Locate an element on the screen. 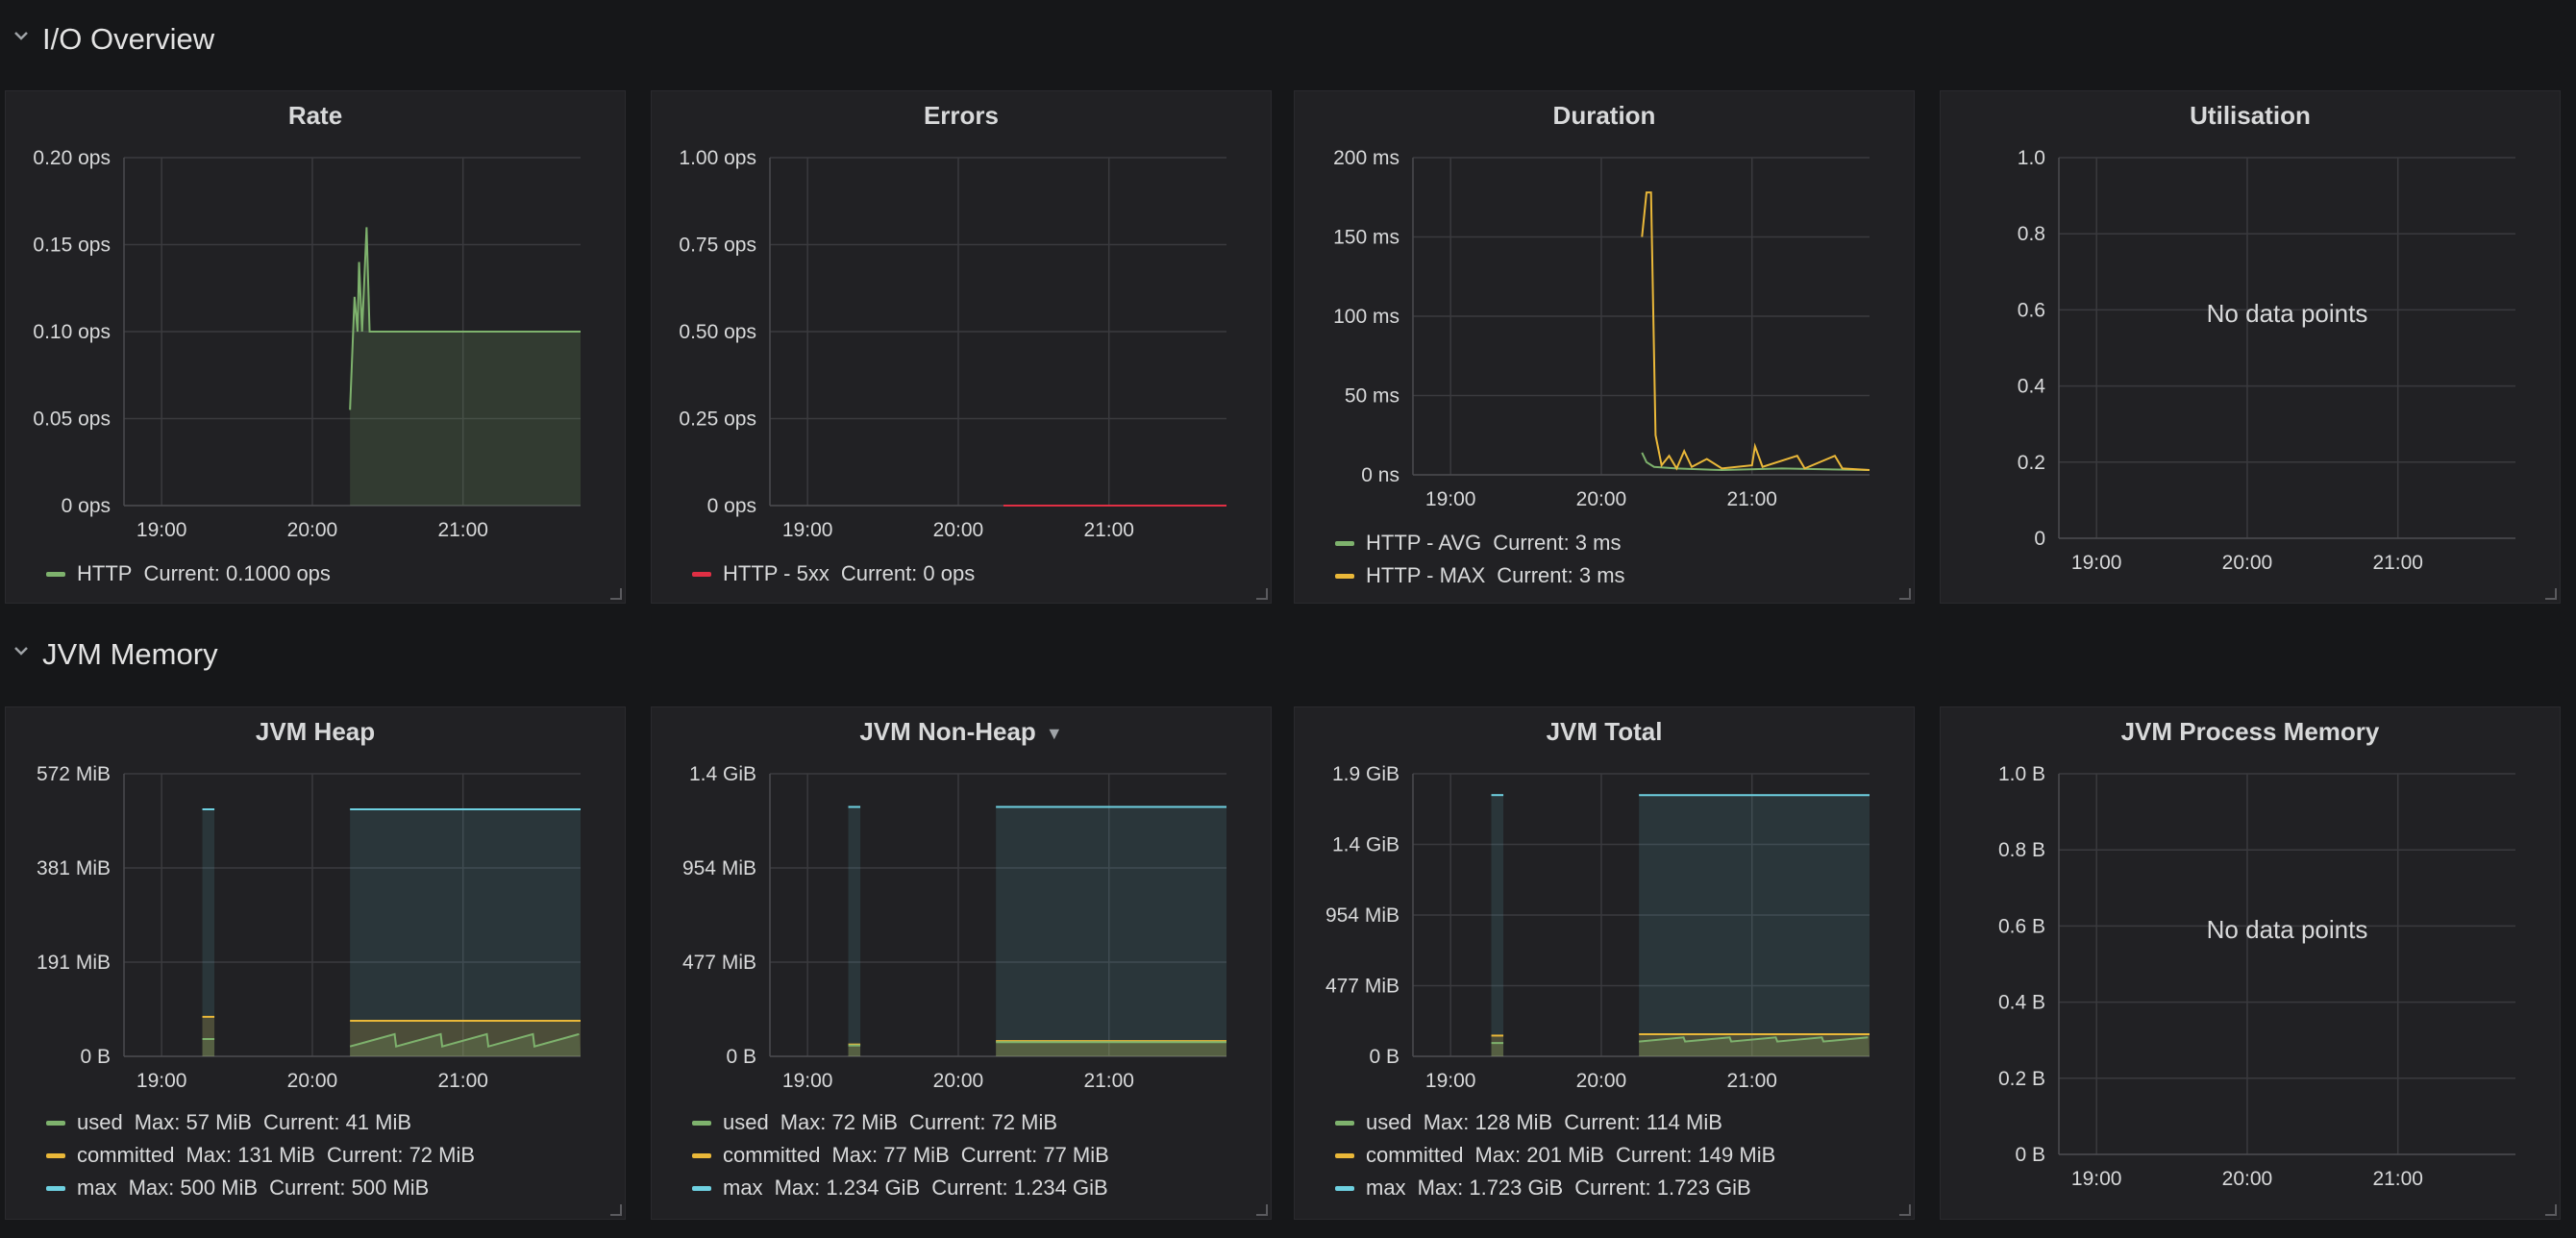 This screenshot has width=2576, height=1238. panel-title: JVM Process Memory is located at coordinates (2250, 732).